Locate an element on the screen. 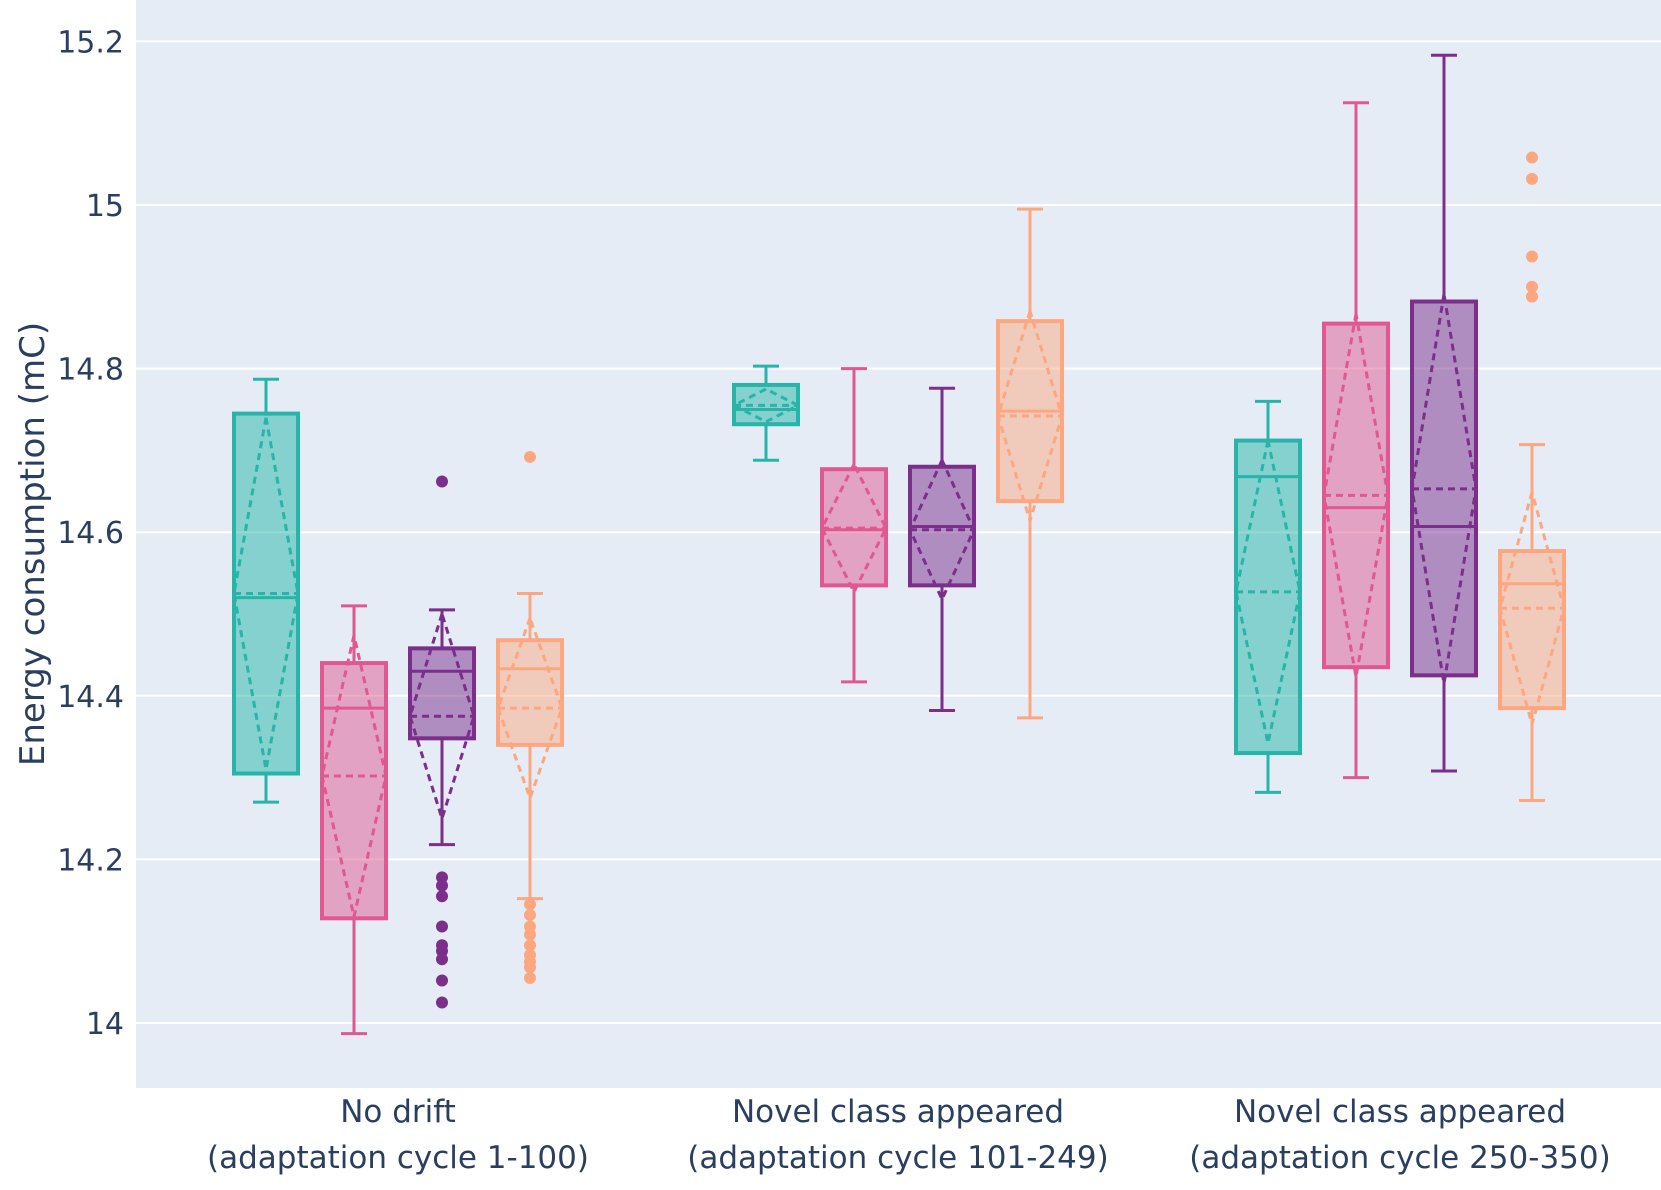 The width and height of the screenshot is (1661, 1190). y-tick-label: 14.6 is located at coordinates (90, 533).